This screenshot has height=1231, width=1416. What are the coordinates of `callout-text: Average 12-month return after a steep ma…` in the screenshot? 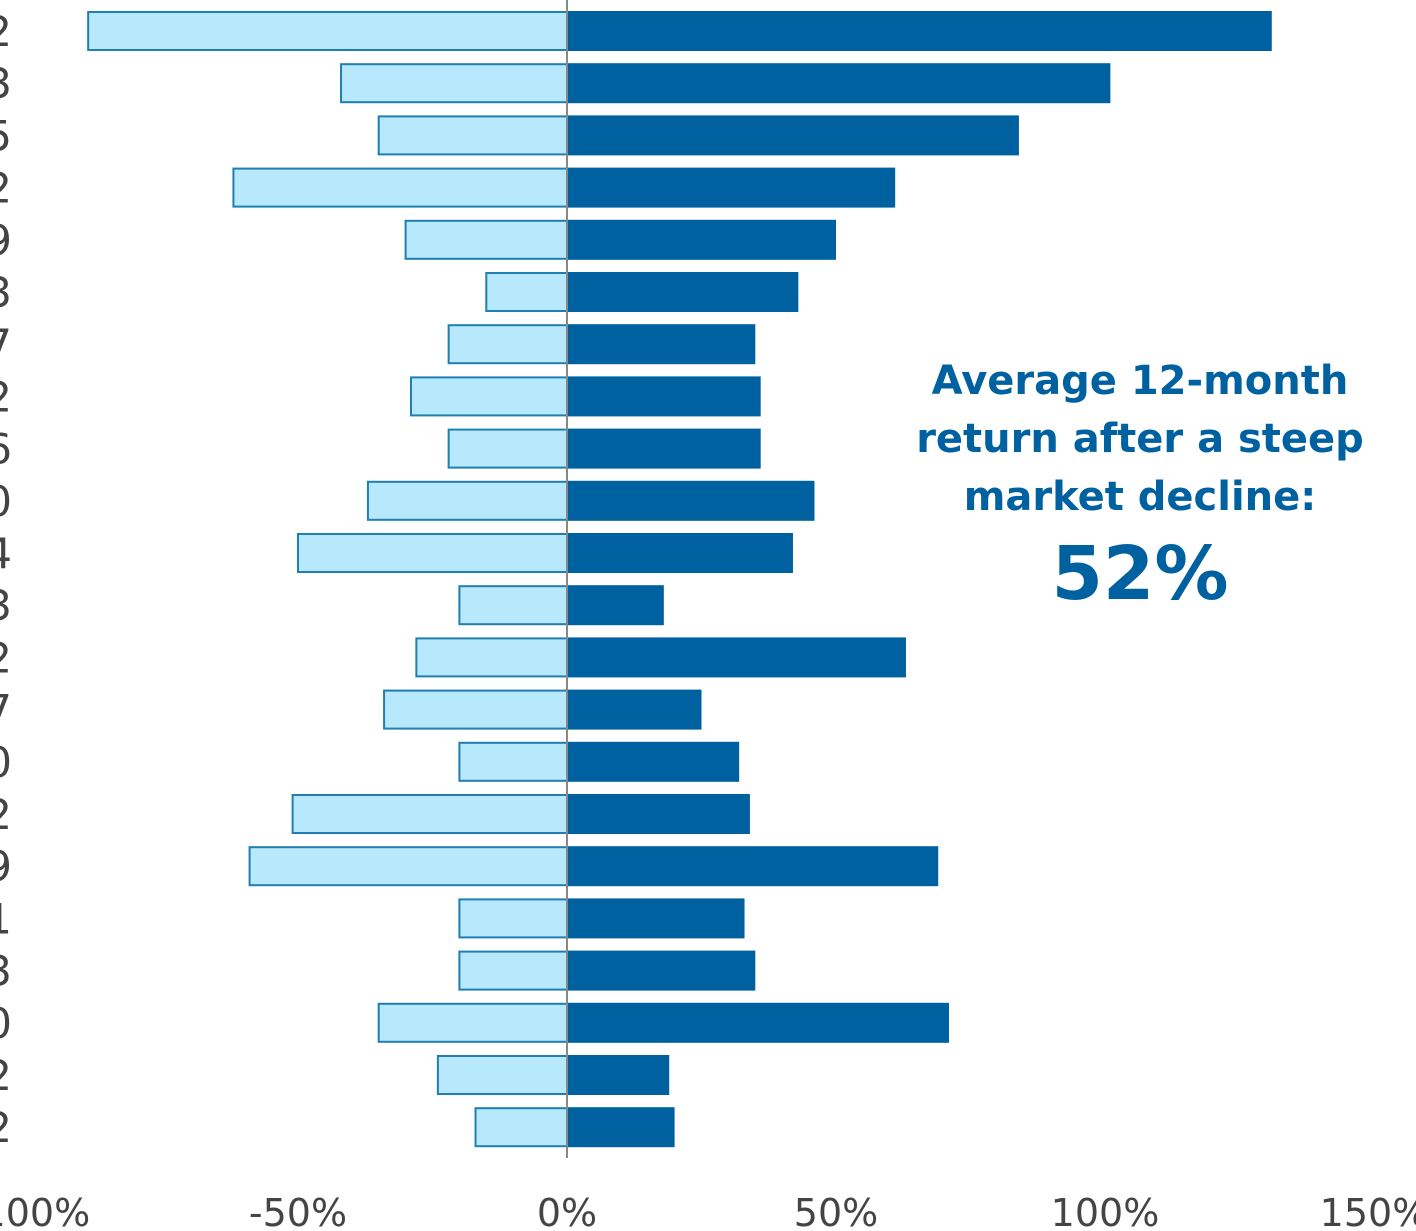 It's located at (1140, 439).